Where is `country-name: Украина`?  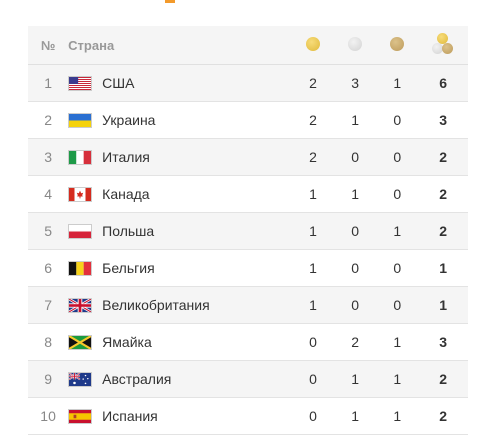 country-name: Украина is located at coordinates (129, 120).